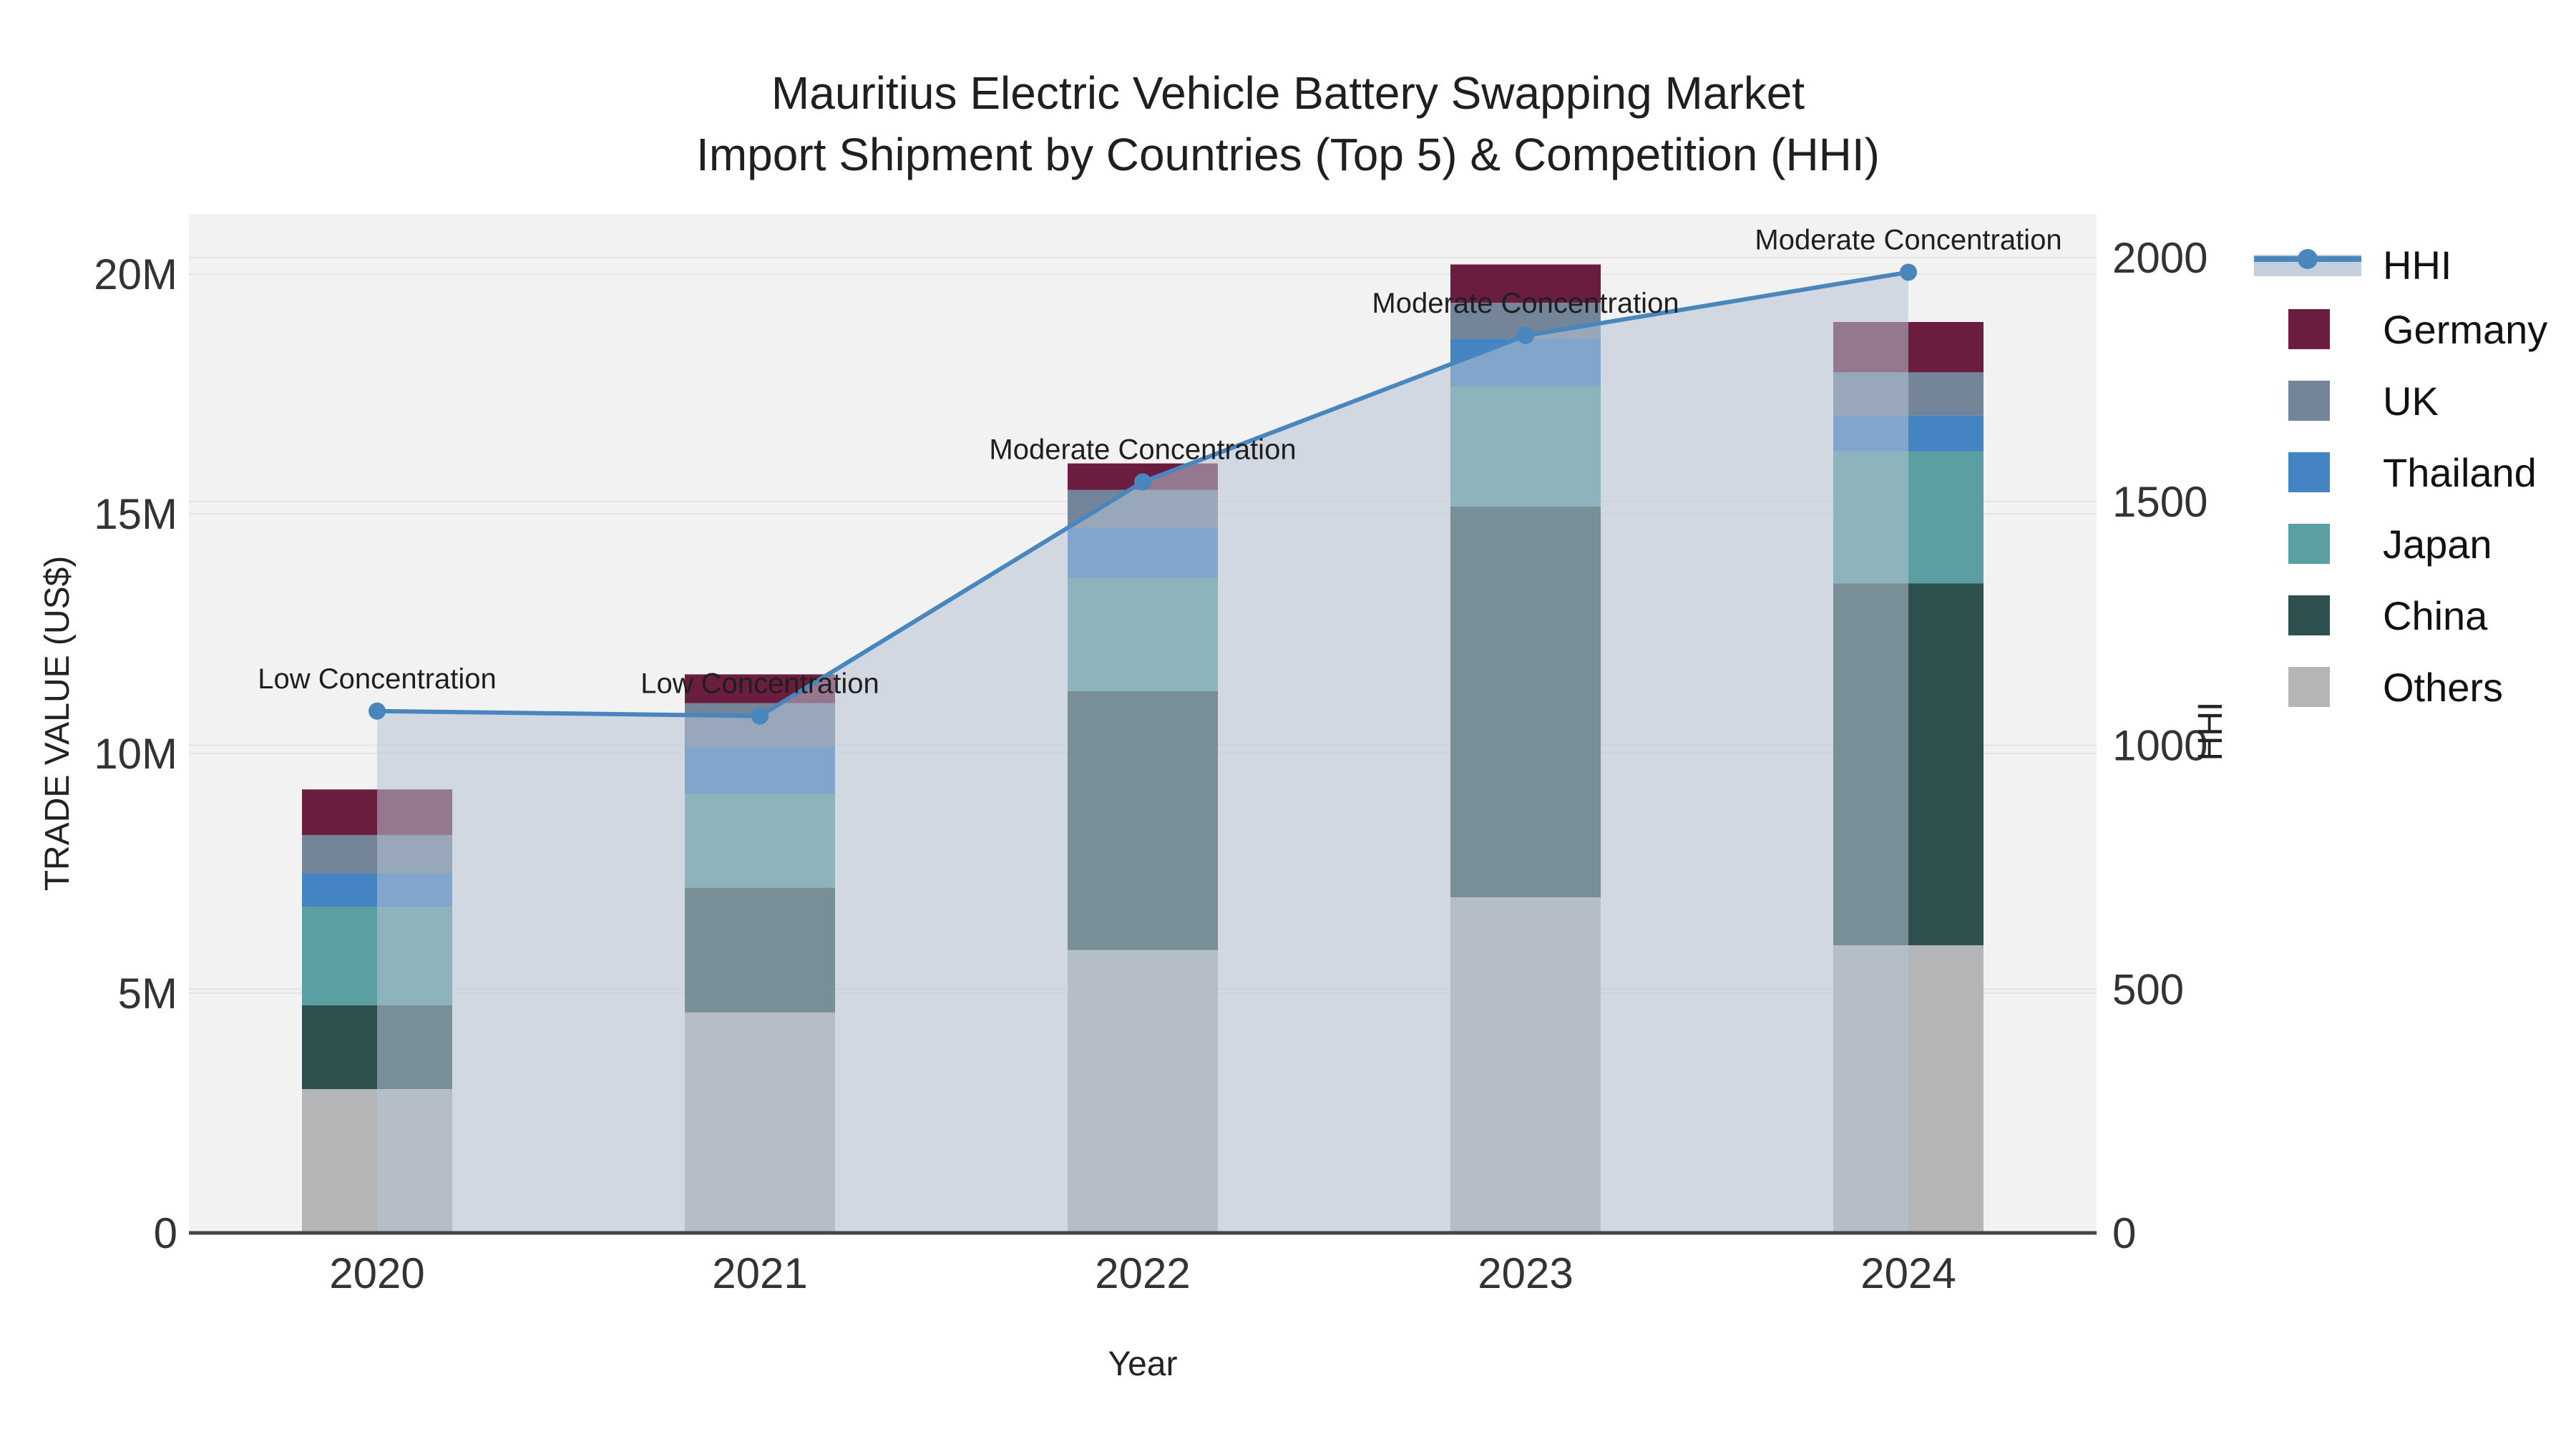 The width and height of the screenshot is (2576, 1449). I want to click on annotation-2021: Low Concentration, so click(759, 684).